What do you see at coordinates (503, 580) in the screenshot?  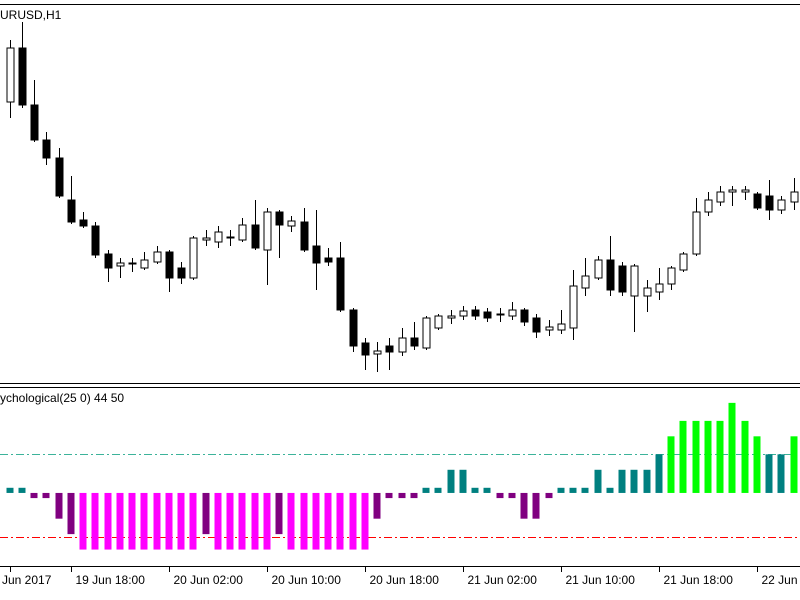 I see `x-tick-label: 21 Jun 02:00` at bounding box center [503, 580].